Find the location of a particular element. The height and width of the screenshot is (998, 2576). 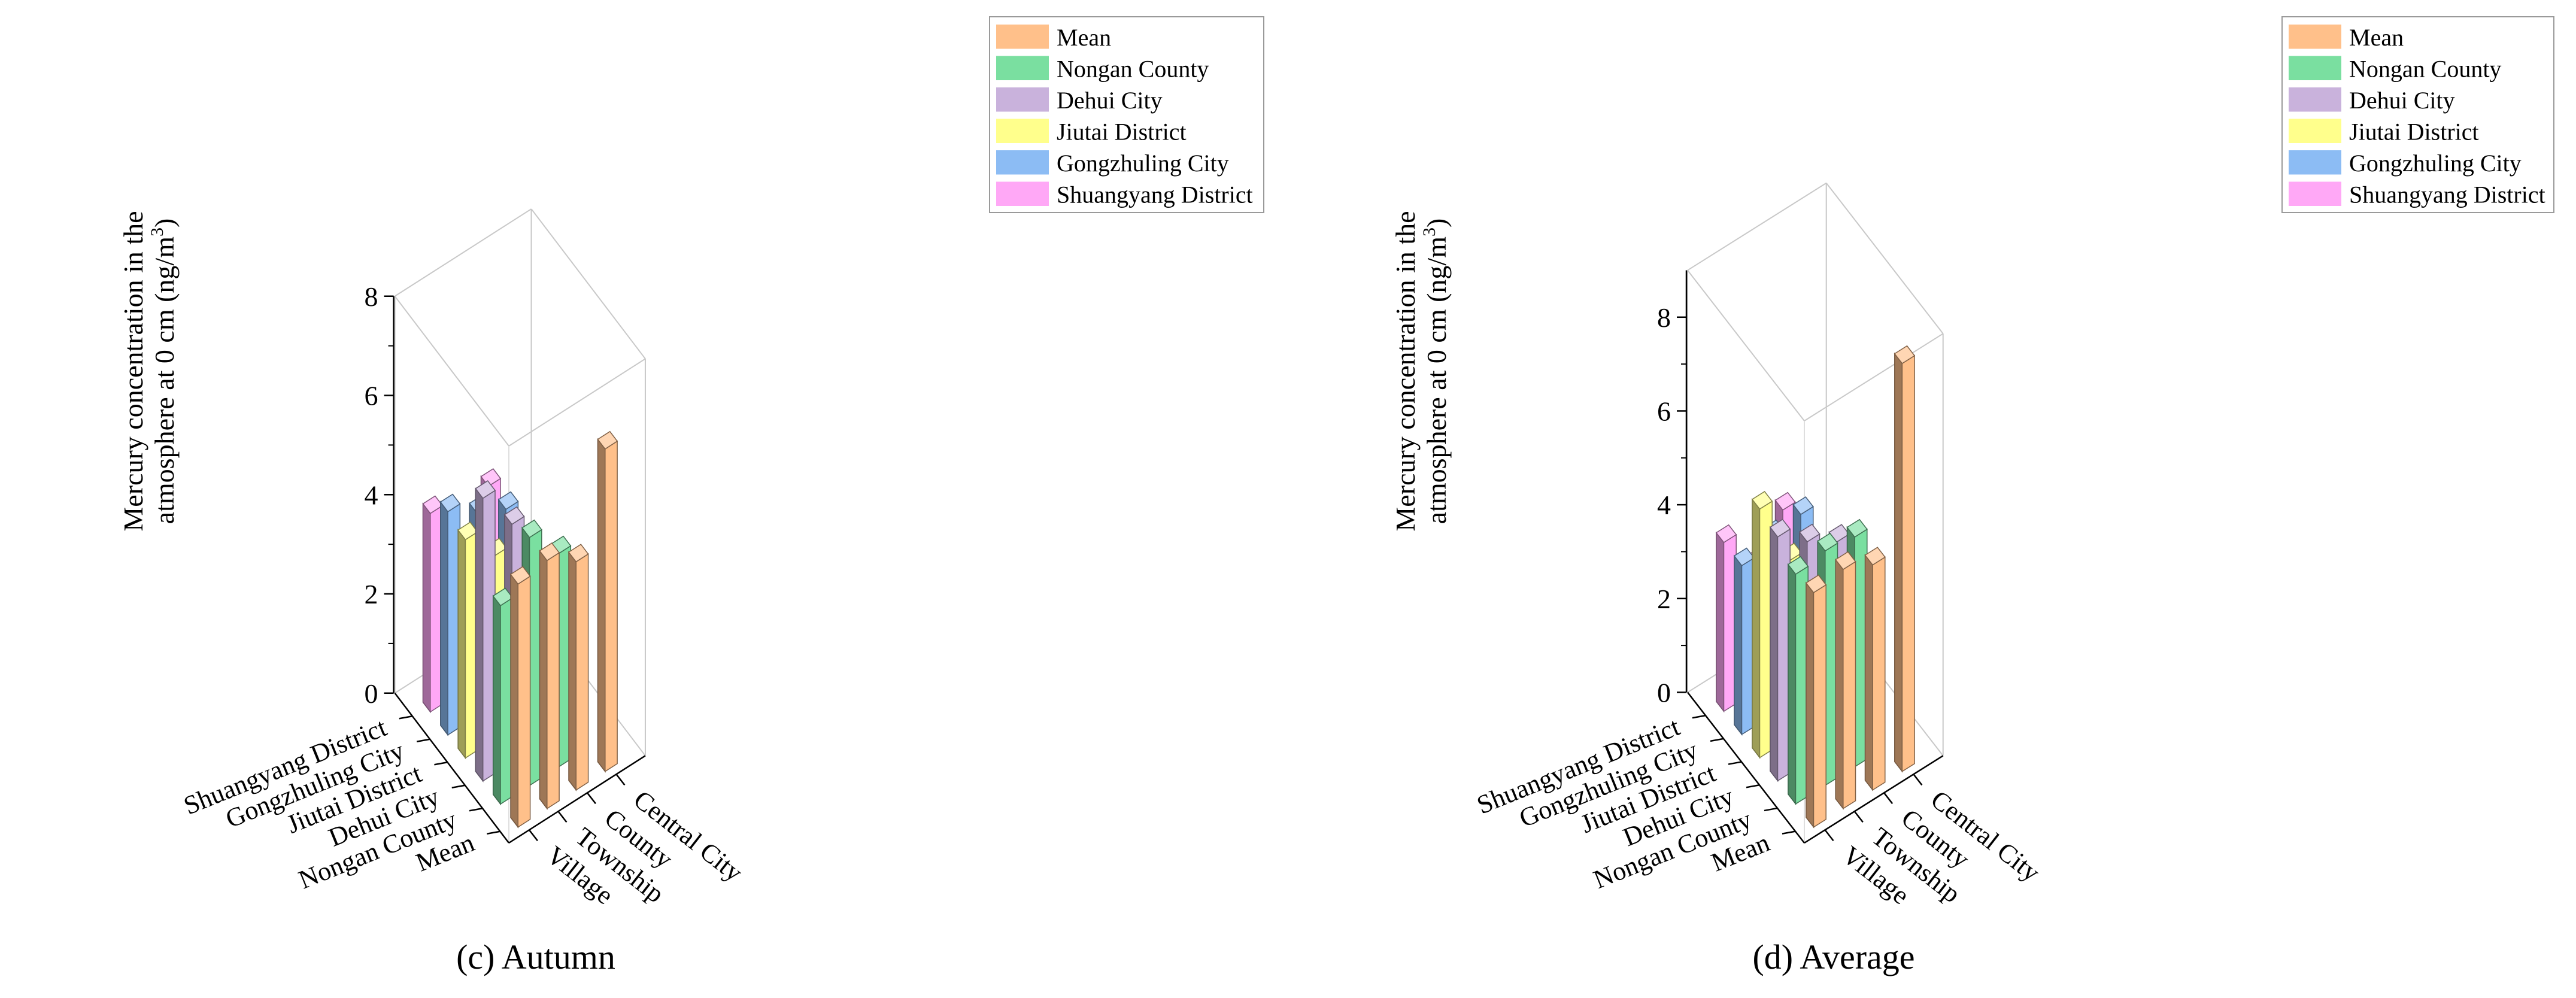

chart-caption: (d) Average is located at coordinates (1833, 957).